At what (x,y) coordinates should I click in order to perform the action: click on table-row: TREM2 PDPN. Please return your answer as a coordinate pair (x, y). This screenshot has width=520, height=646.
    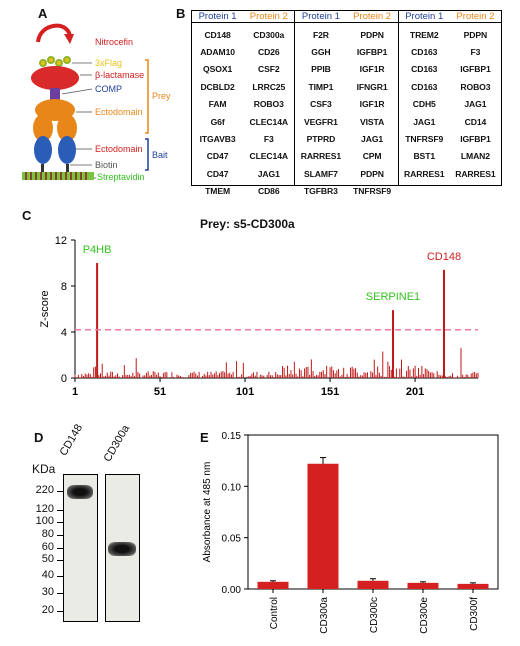
    Looking at the image, I should click on (450, 34).